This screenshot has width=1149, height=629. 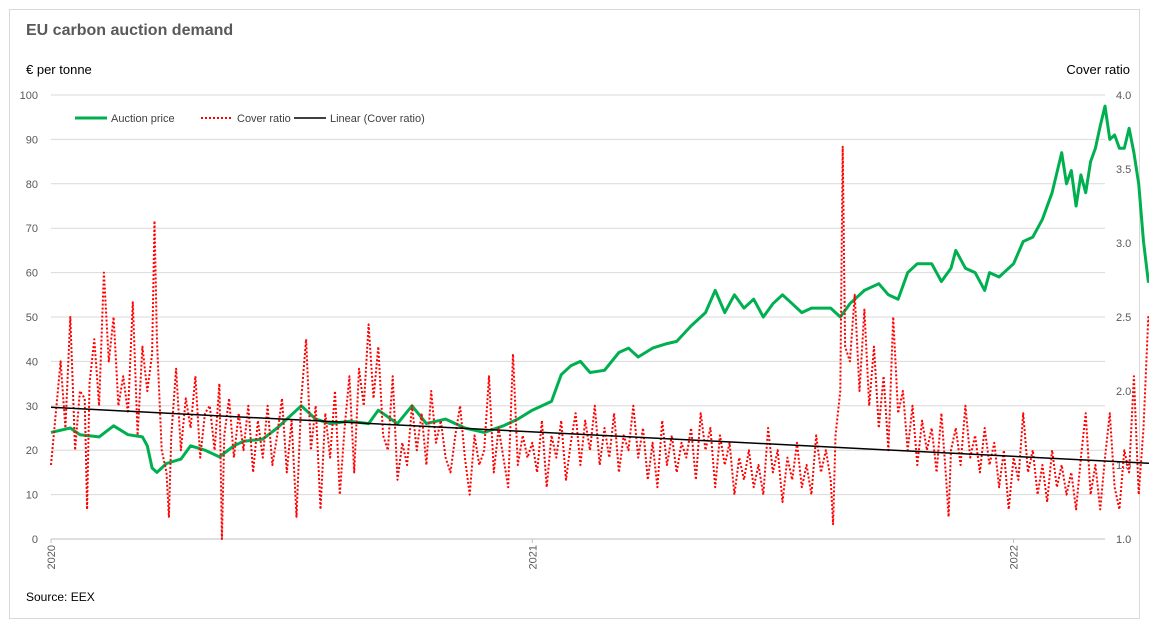 What do you see at coordinates (1015, 557) in the screenshot?
I see `x-tick-label: 2022` at bounding box center [1015, 557].